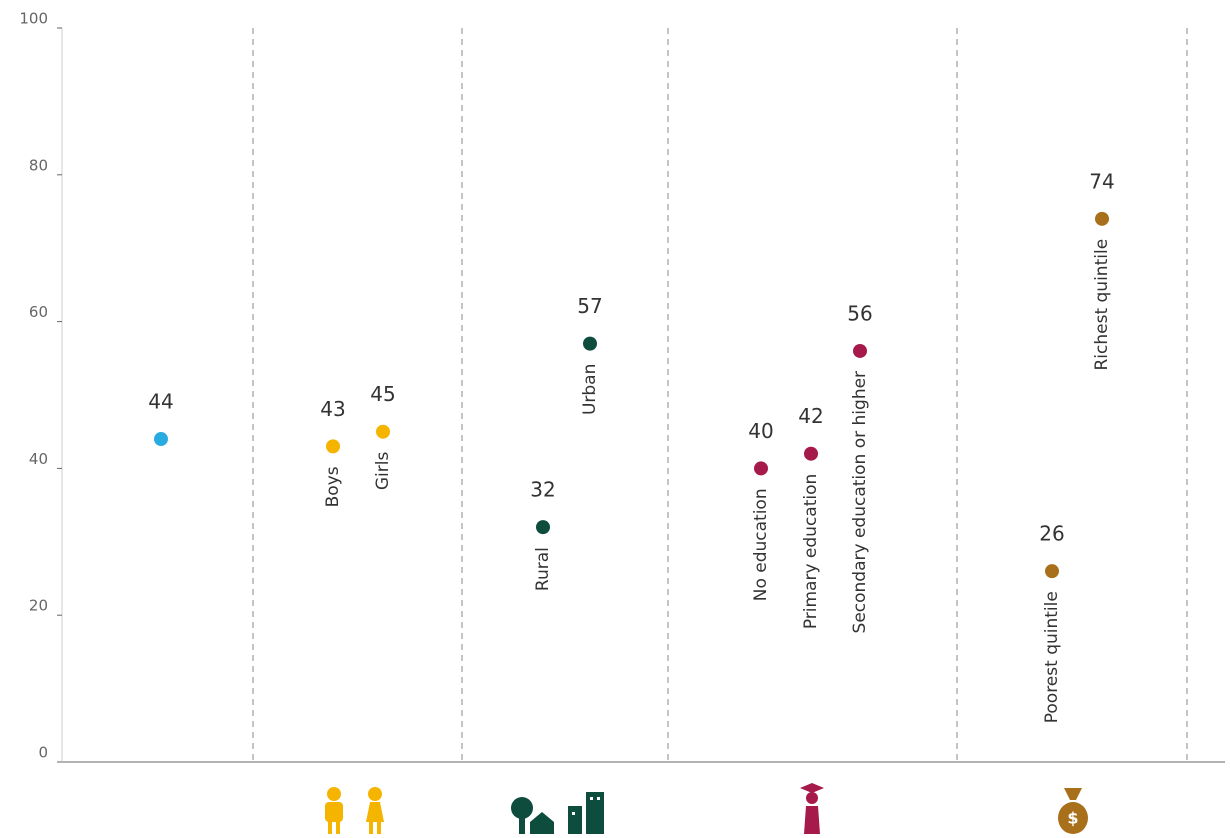 This screenshot has height=838, width=1230. Describe the element at coordinates (812, 808) in the screenshot. I see `icon-education` at that location.